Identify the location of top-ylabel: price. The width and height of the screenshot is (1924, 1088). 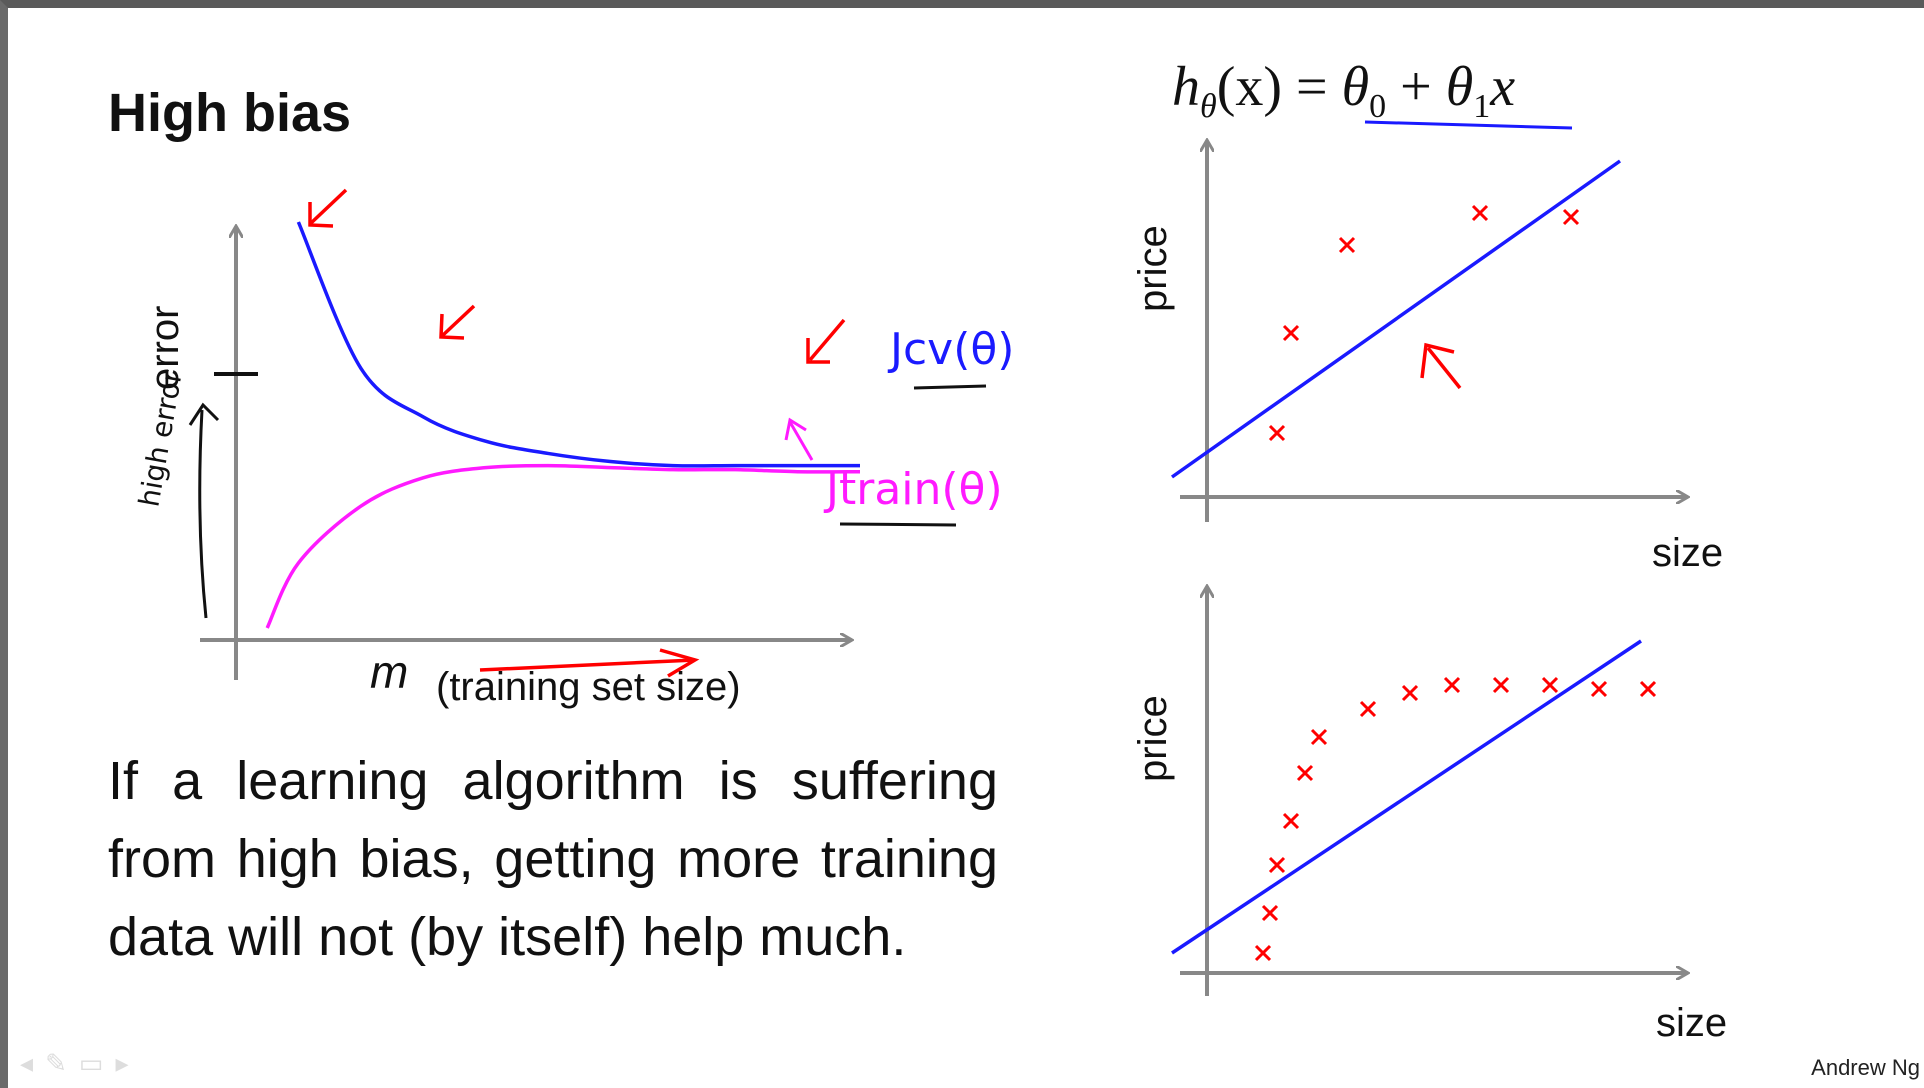
(1153, 268).